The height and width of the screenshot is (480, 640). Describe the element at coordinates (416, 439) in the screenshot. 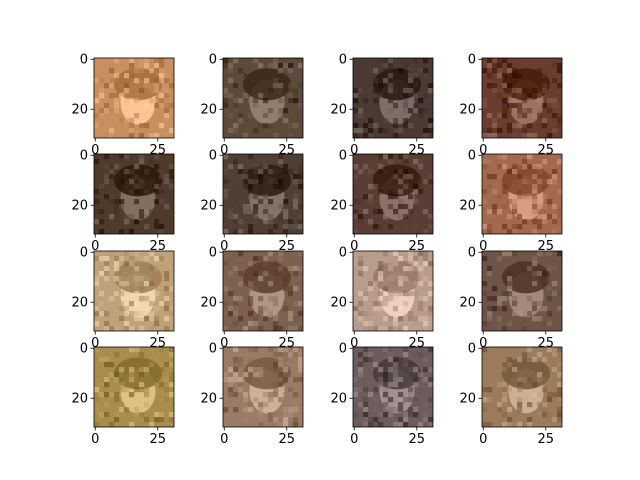

I see `x-tick-label: 25` at that location.